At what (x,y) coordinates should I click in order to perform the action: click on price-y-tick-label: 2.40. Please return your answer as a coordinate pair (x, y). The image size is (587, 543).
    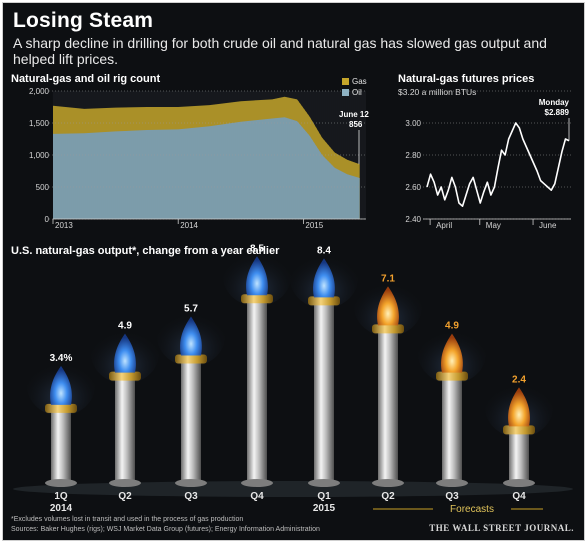
    Looking at the image, I should click on (413, 219).